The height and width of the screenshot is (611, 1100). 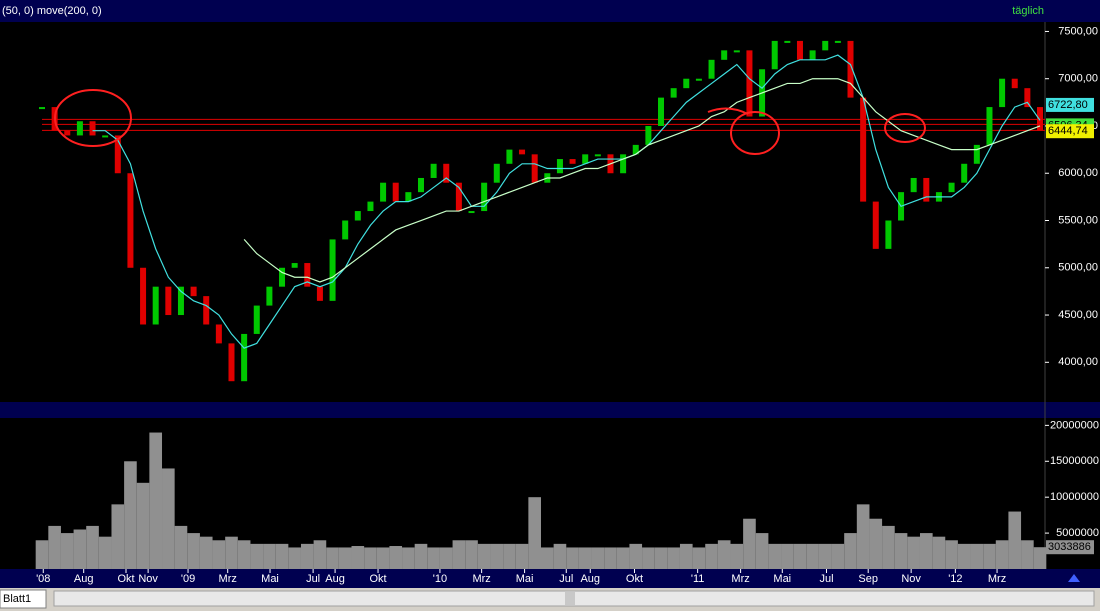 I want to click on price-marker, so click(x=1070, y=104).